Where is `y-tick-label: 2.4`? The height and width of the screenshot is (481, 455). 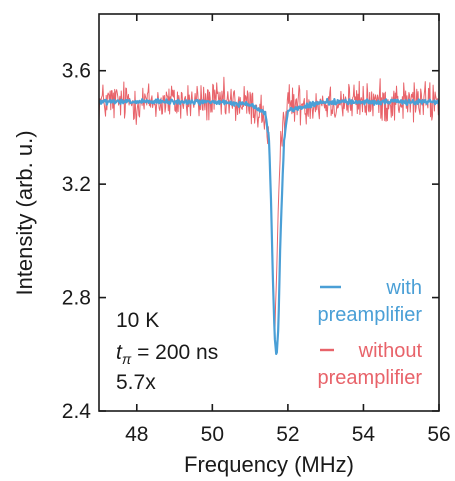 y-tick-label: 2.4 is located at coordinates (77, 411).